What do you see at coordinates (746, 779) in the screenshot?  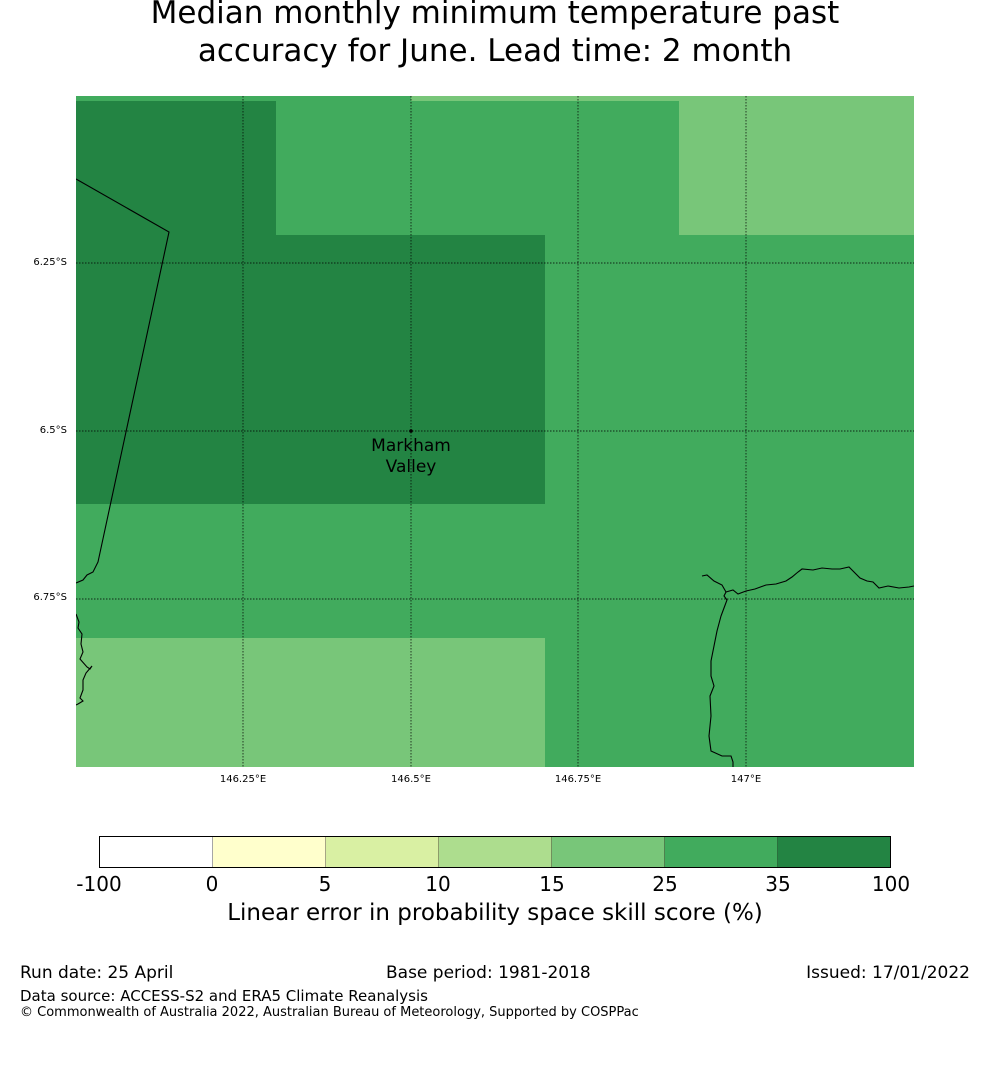 I see `lon-label: 147°E` at bounding box center [746, 779].